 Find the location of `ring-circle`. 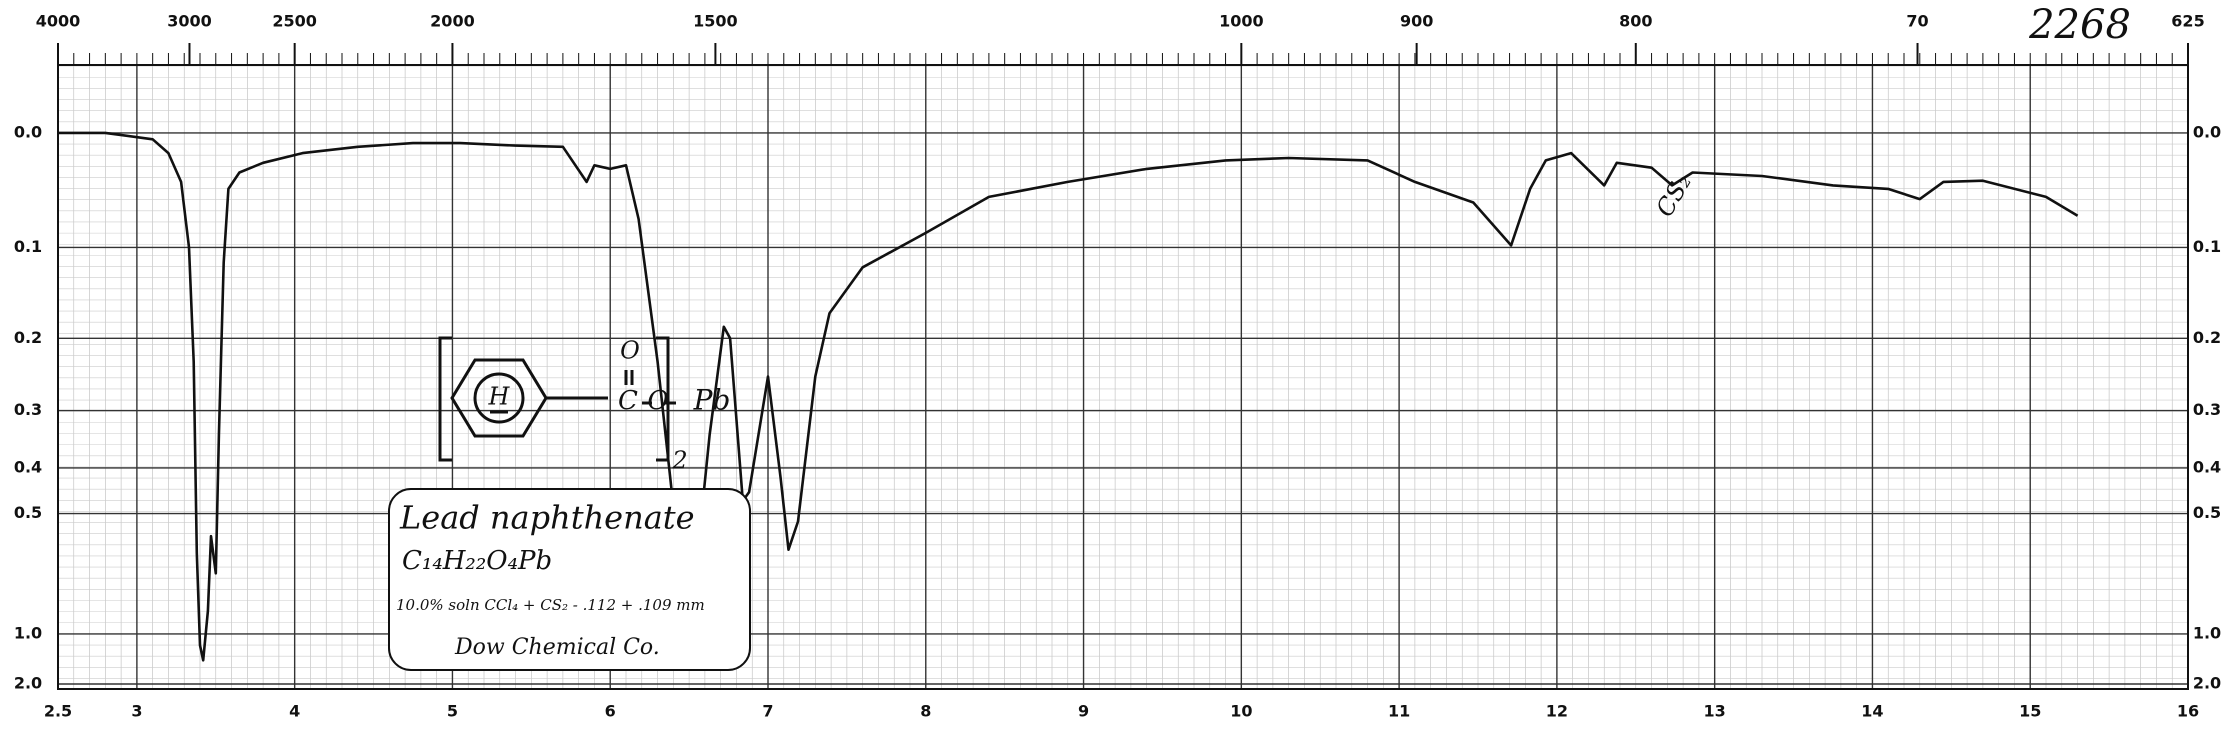

ring-circle is located at coordinates (499, 398).